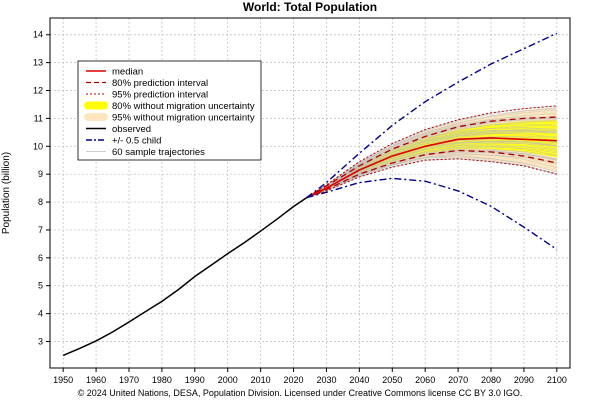 This screenshot has height=400, width=600. What do you see at coordinates (491, 380) in the screenshot?
I see `x-tick-label: 2080` at bounding box center [491, 380].